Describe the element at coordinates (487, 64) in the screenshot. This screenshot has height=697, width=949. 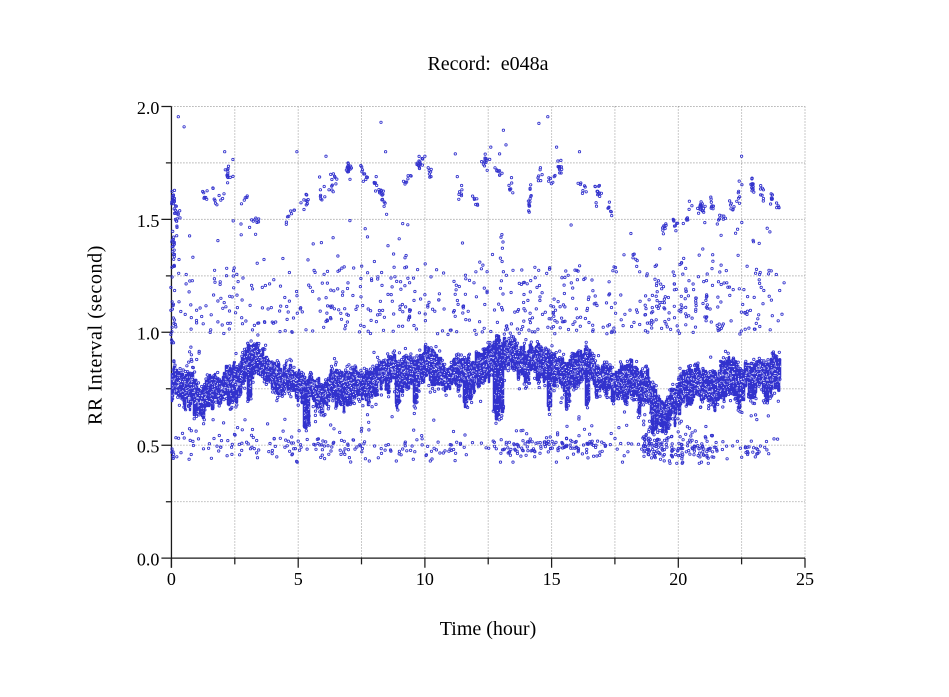
I see `svg-text: Record: e048a` at that location.